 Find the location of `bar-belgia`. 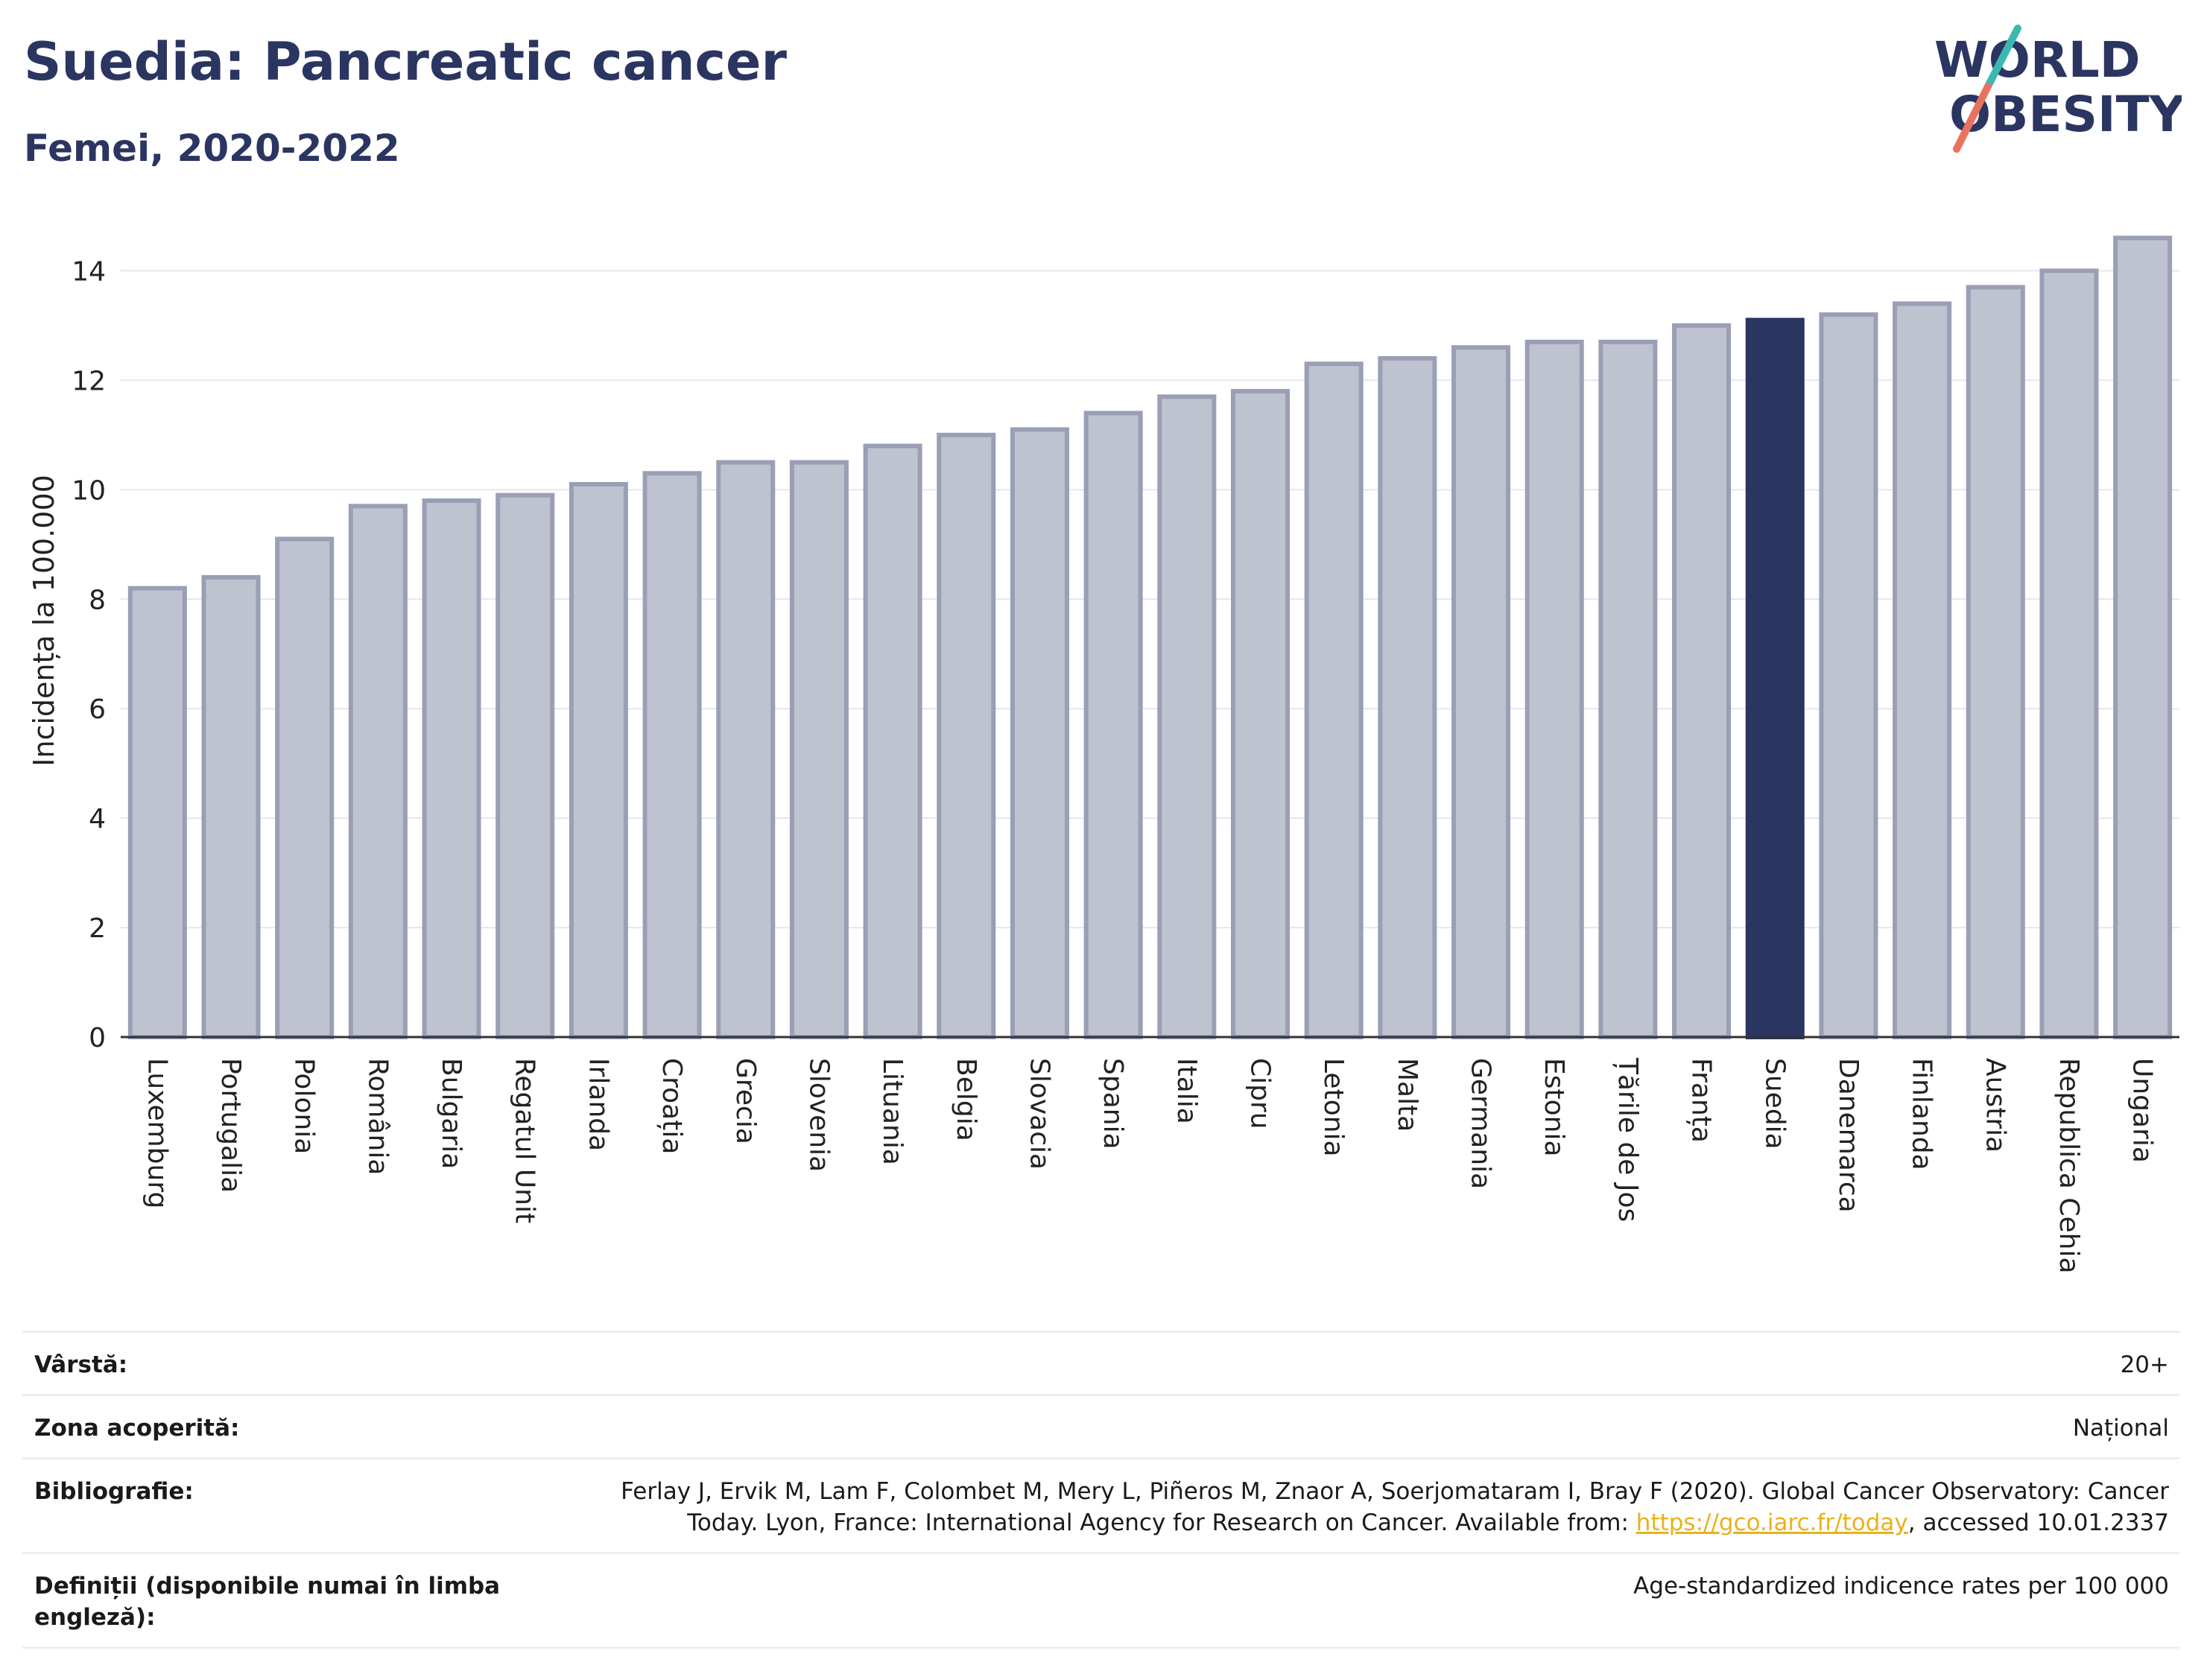

bar-belgia is located at coordinates (966, 735).